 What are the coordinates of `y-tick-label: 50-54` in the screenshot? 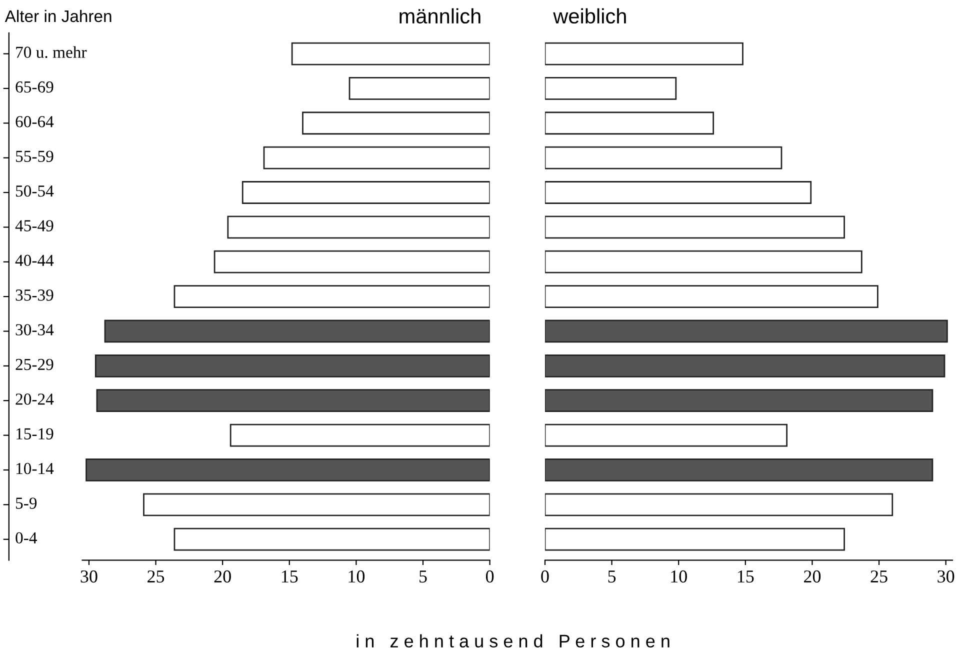 It's located at (35, 191).